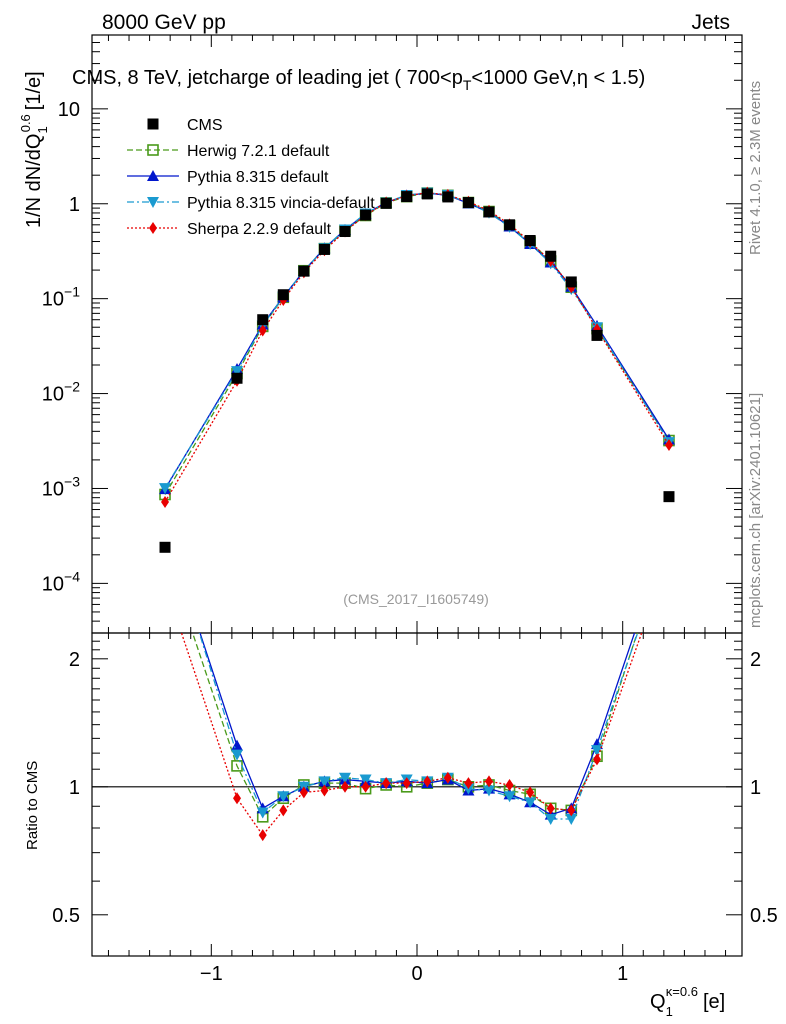 The image size is (786, 1024). I want to click on x-tick-label: −1, so click(211, 974).